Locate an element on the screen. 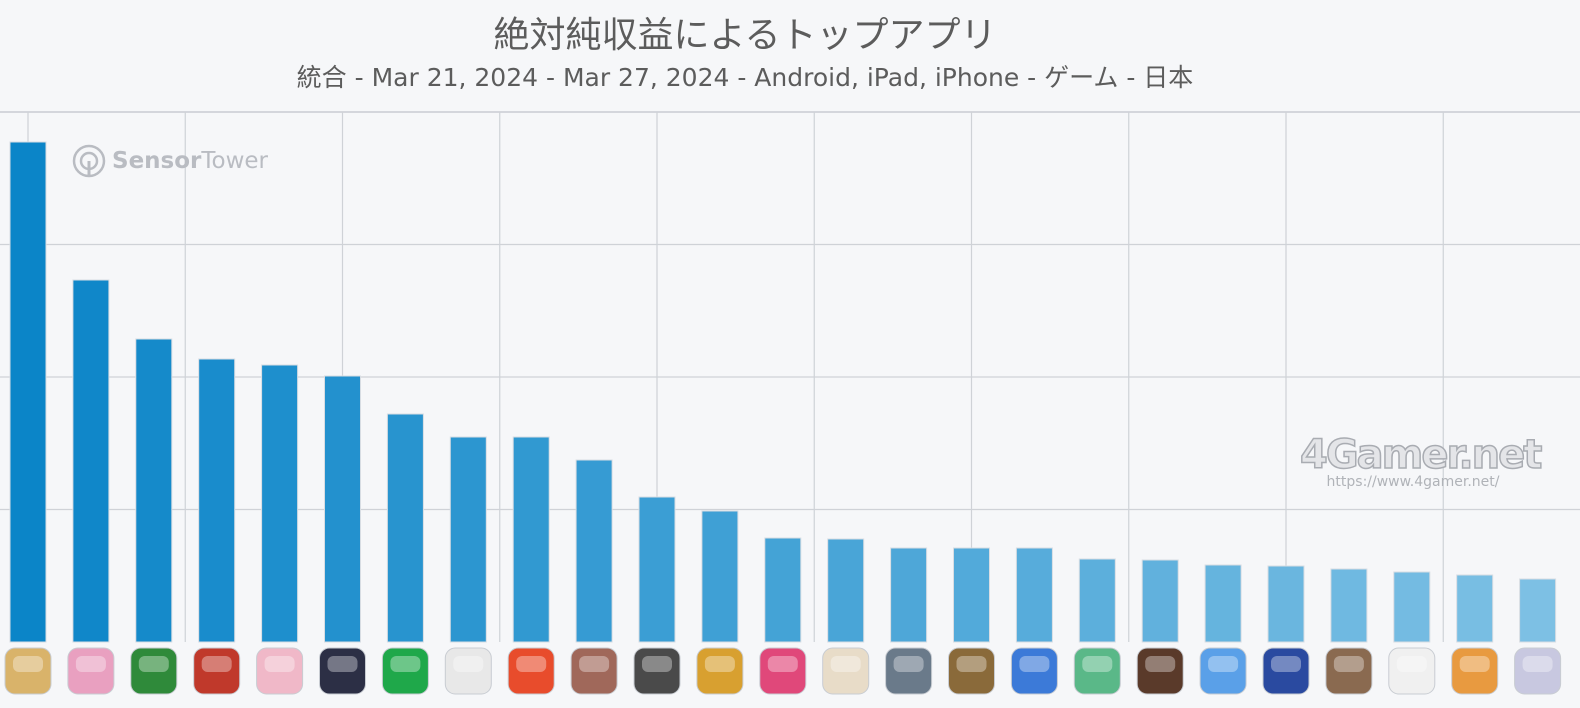  sensortower-wordmark-bold: Sensor is located at coordinates (157, 161).